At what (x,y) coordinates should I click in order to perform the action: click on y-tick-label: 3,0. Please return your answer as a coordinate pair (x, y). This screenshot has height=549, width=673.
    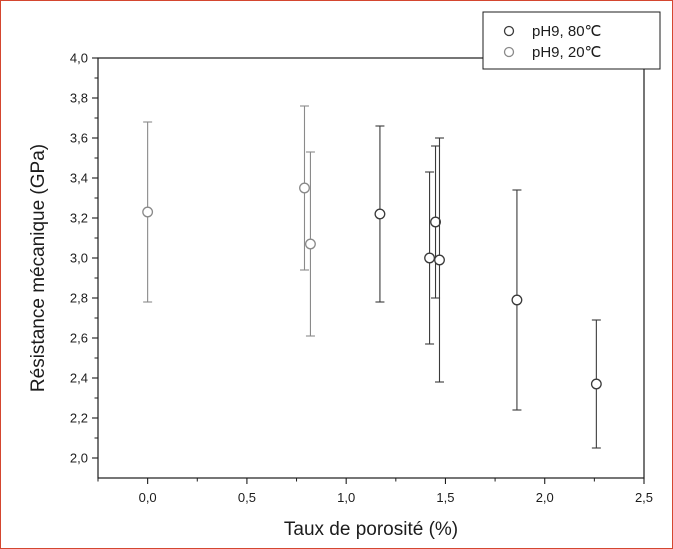
    Looking at the image, I should click on (79, 258).